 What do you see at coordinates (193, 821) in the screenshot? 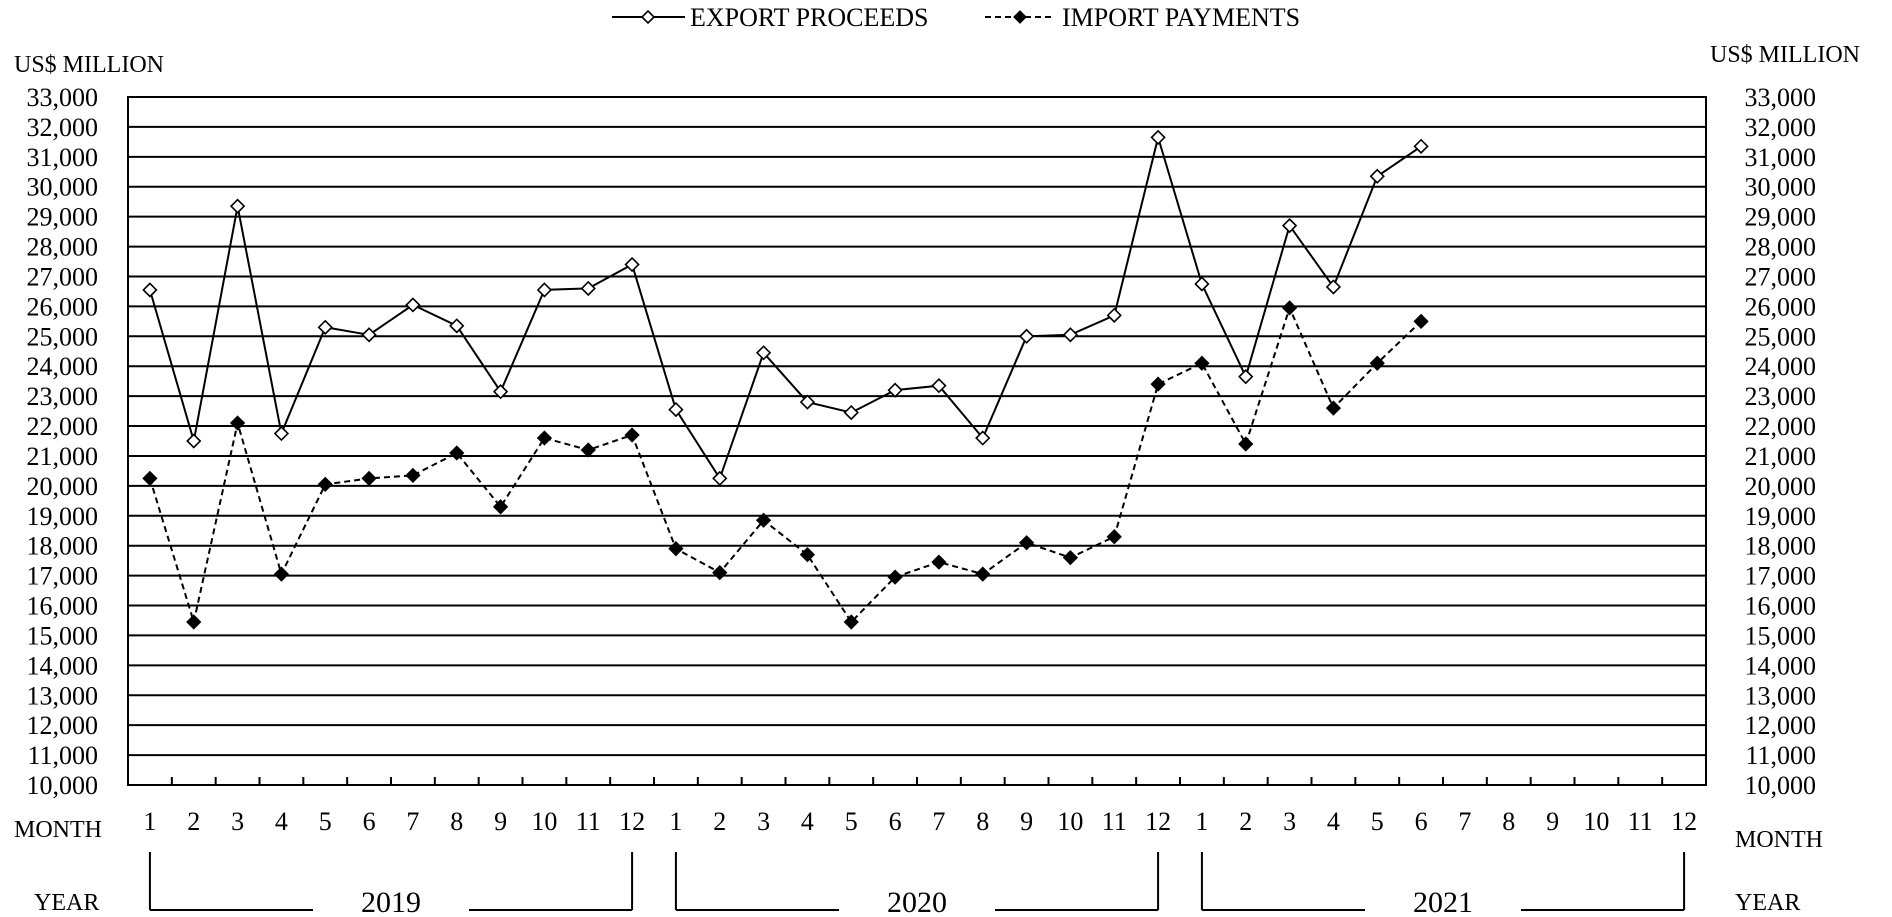
I see `x-tick-label: 2` at bounding box center [193, 821].